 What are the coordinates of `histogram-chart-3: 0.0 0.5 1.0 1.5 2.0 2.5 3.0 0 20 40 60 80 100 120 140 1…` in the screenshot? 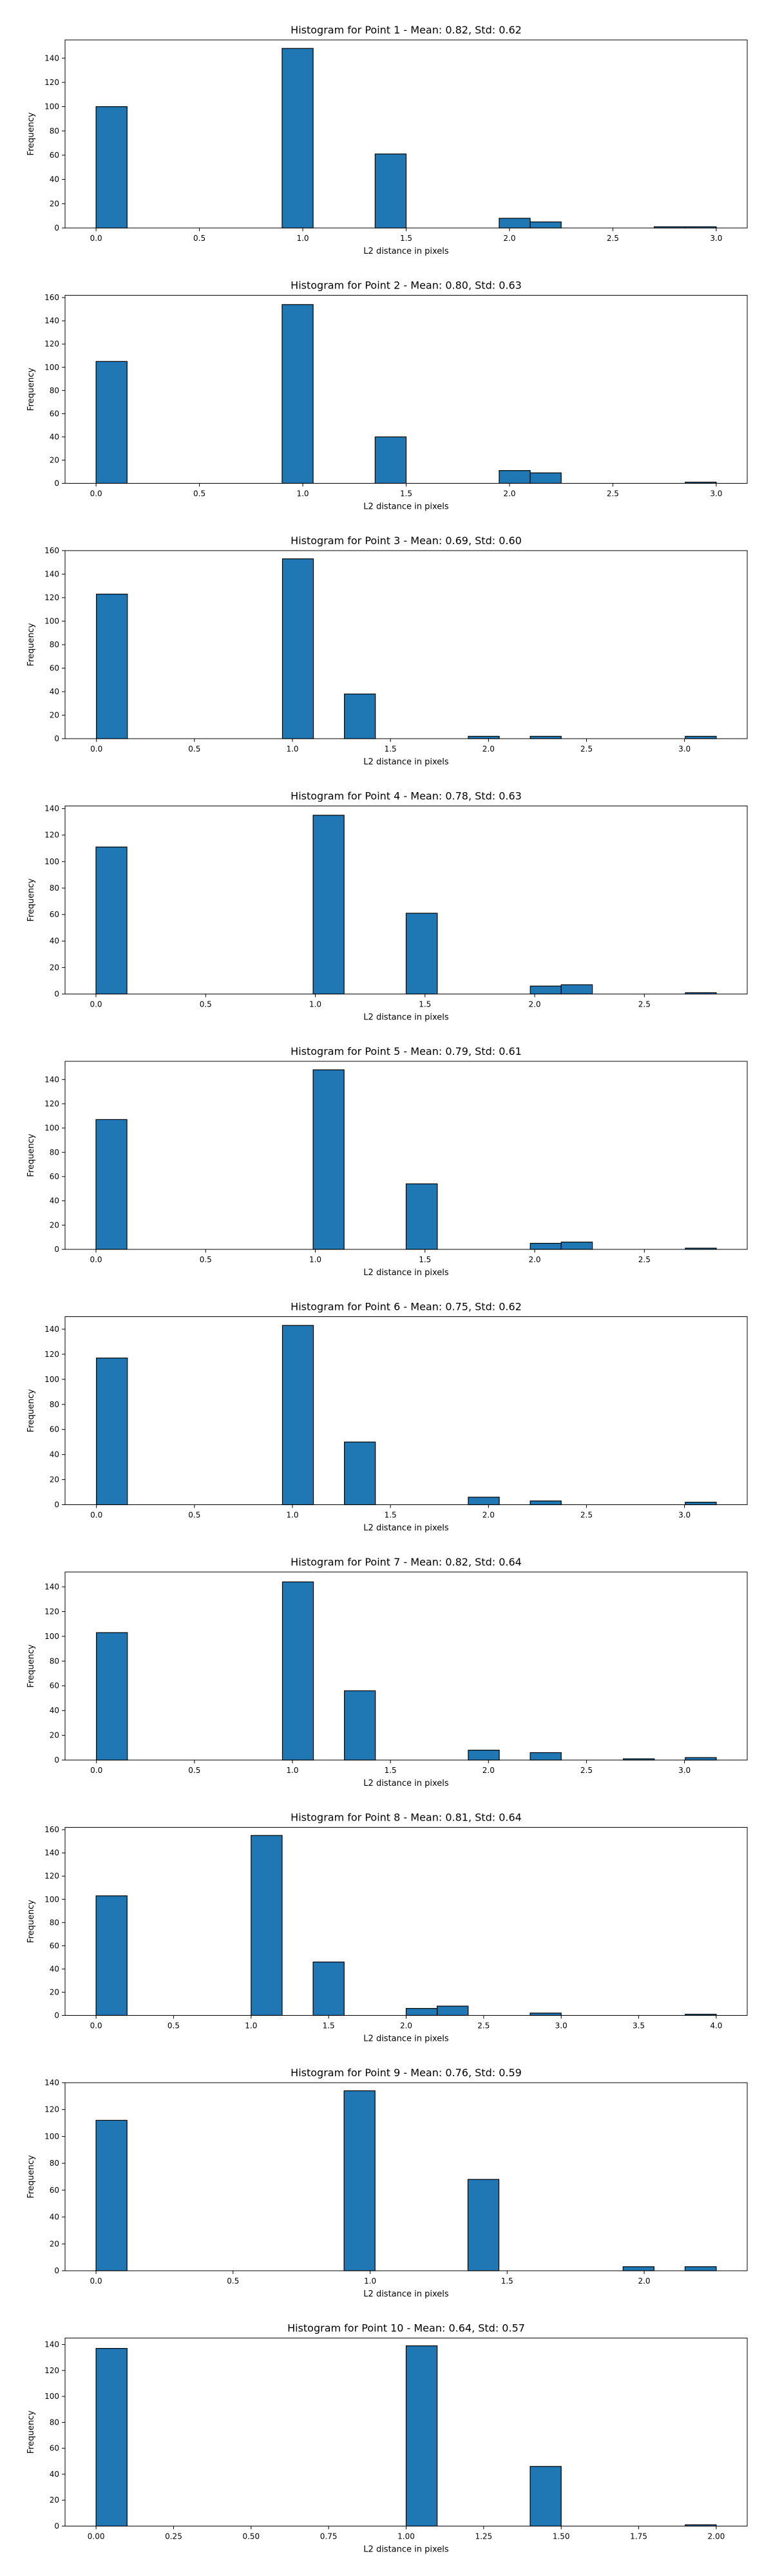 It's located at (387, 651).